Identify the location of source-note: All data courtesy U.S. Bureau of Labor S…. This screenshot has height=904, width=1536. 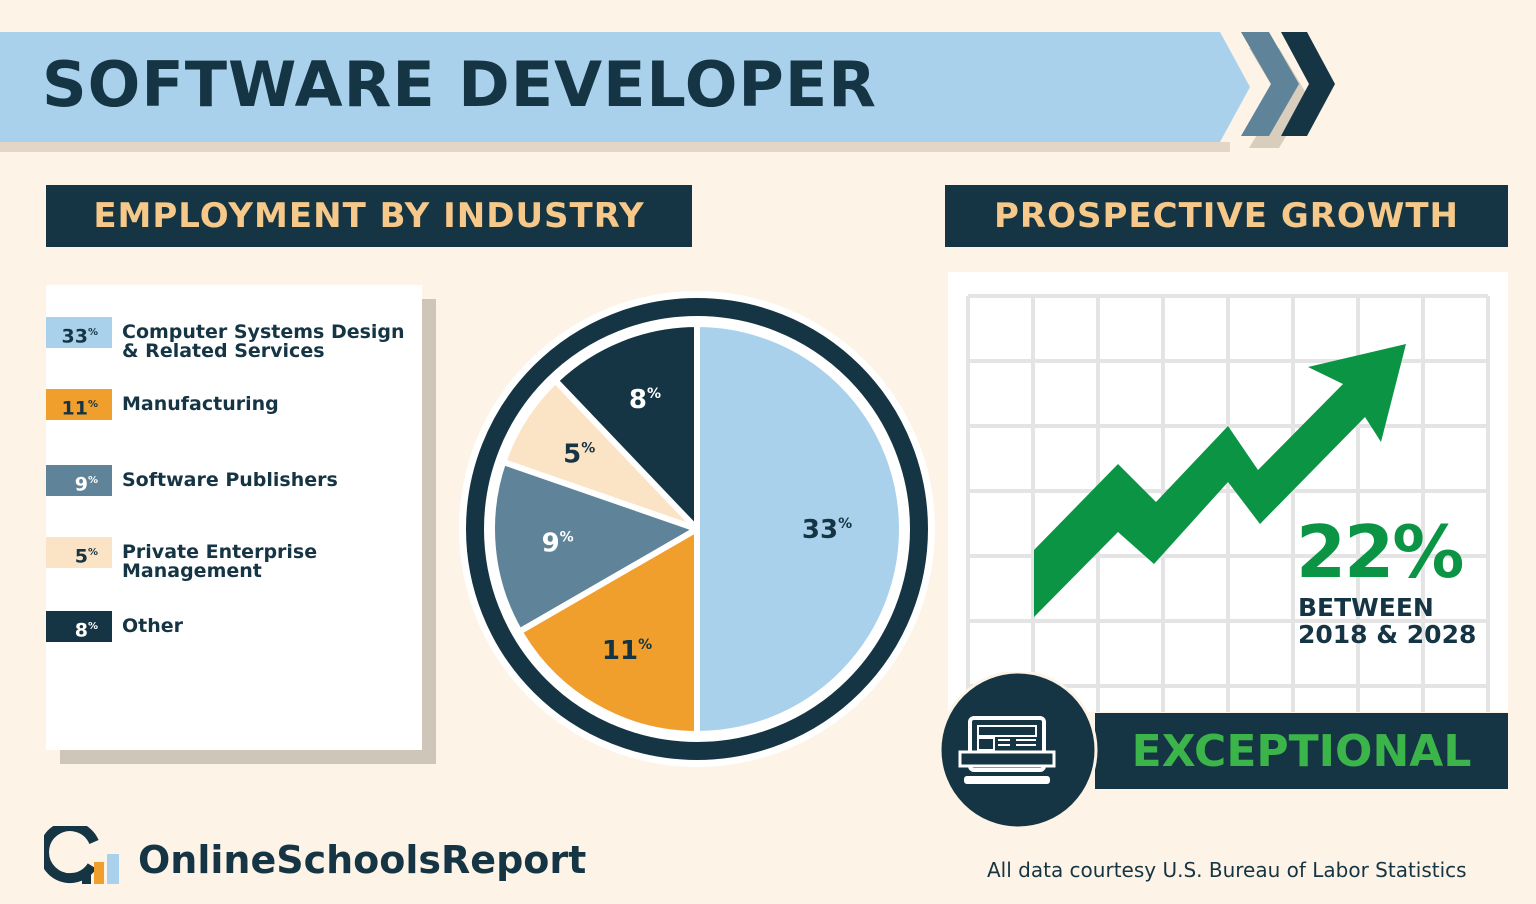
(1227, 870).